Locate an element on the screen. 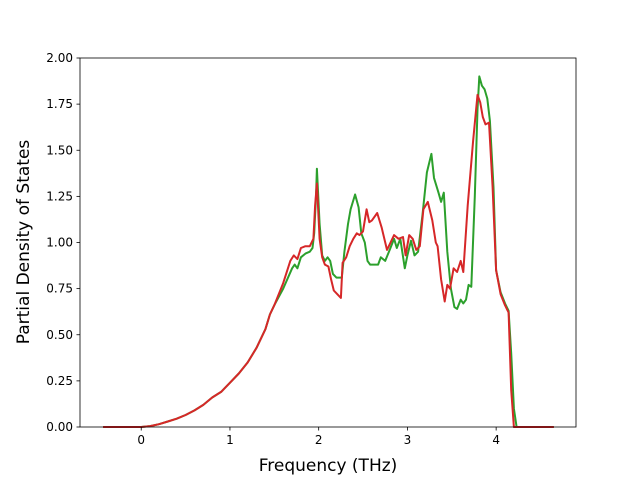  x-axis-label: Frequency (THz) is located at coordinates (328, 466).